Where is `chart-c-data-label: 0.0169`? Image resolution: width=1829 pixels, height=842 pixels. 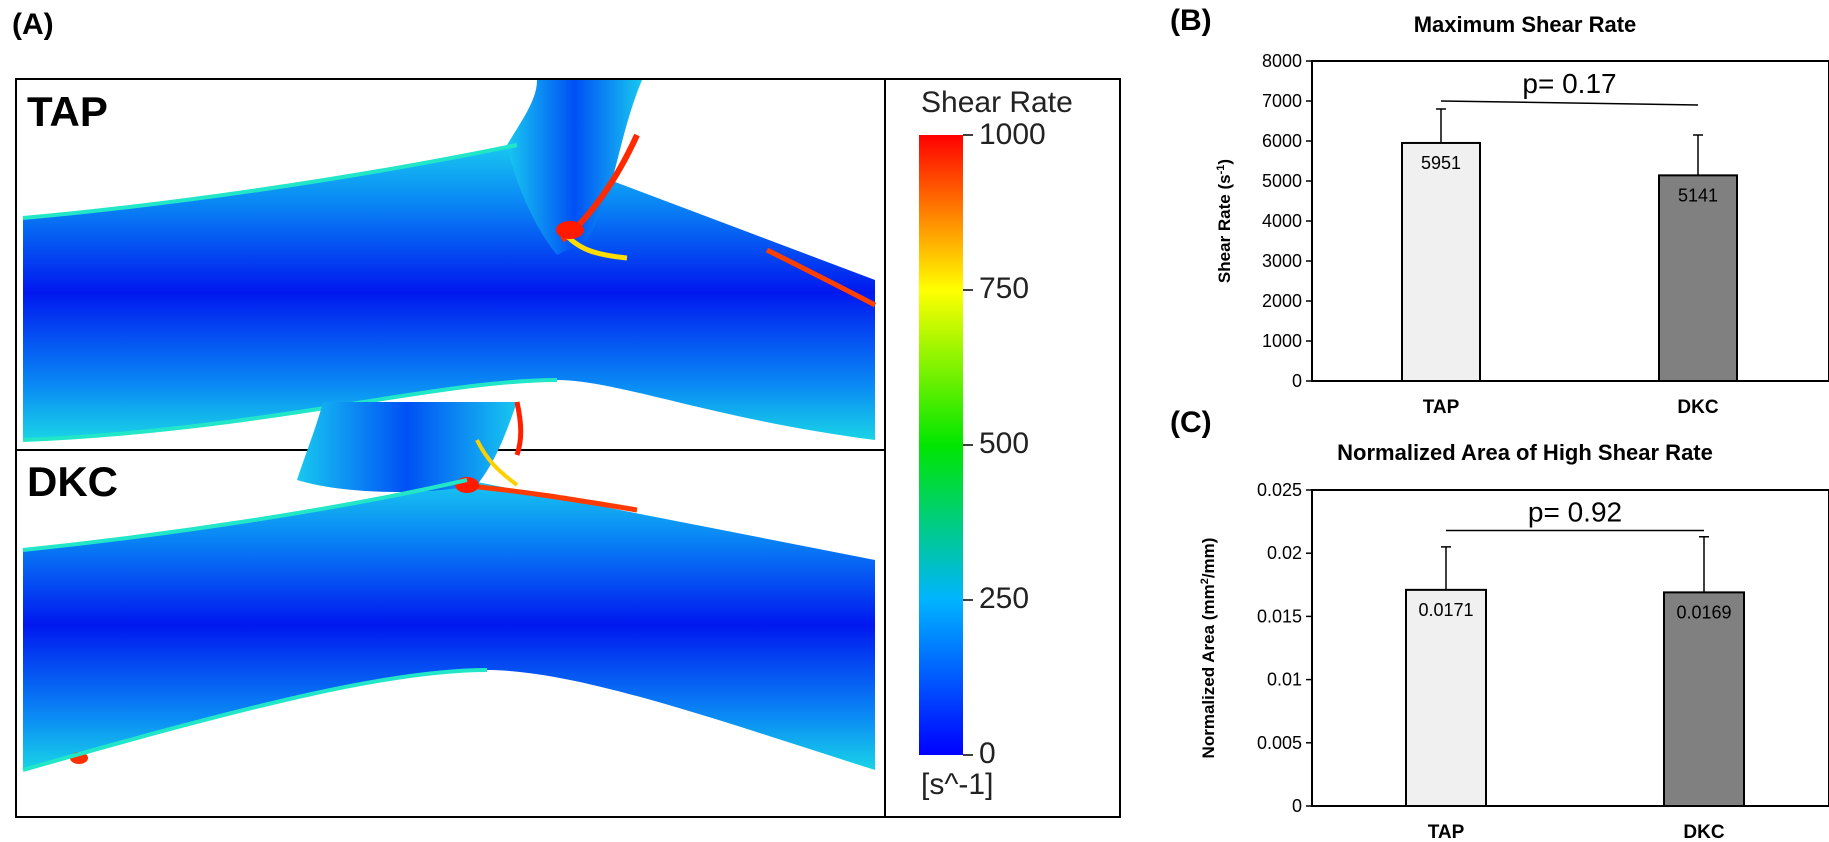 chart-c-data-label: 0.0169 is located at coordinates (1703, 612).